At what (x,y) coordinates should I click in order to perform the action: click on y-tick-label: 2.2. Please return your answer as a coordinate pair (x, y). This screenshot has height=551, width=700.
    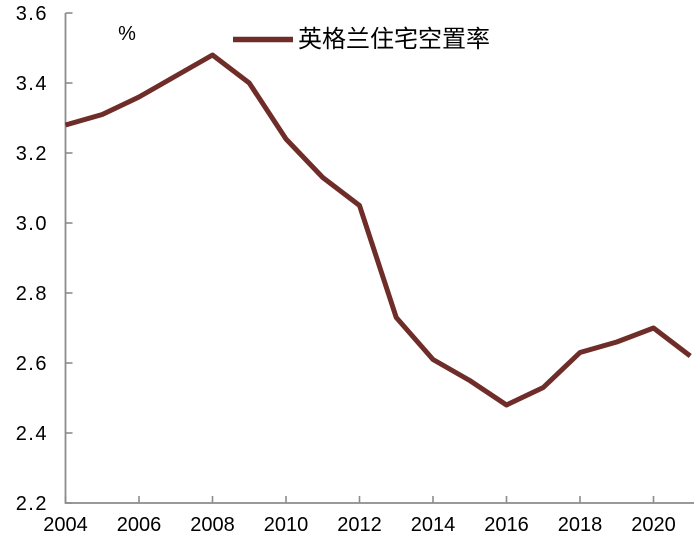
    Looking at the image, I should click on (32, 504).